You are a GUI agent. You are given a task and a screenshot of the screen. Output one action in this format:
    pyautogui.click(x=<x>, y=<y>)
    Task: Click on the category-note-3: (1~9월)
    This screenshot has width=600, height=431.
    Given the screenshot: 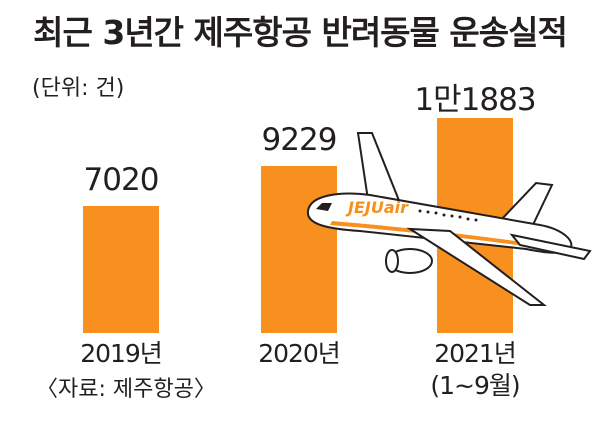 What is the action you would take?
    pyautogui.click(x=475, y=385)
    